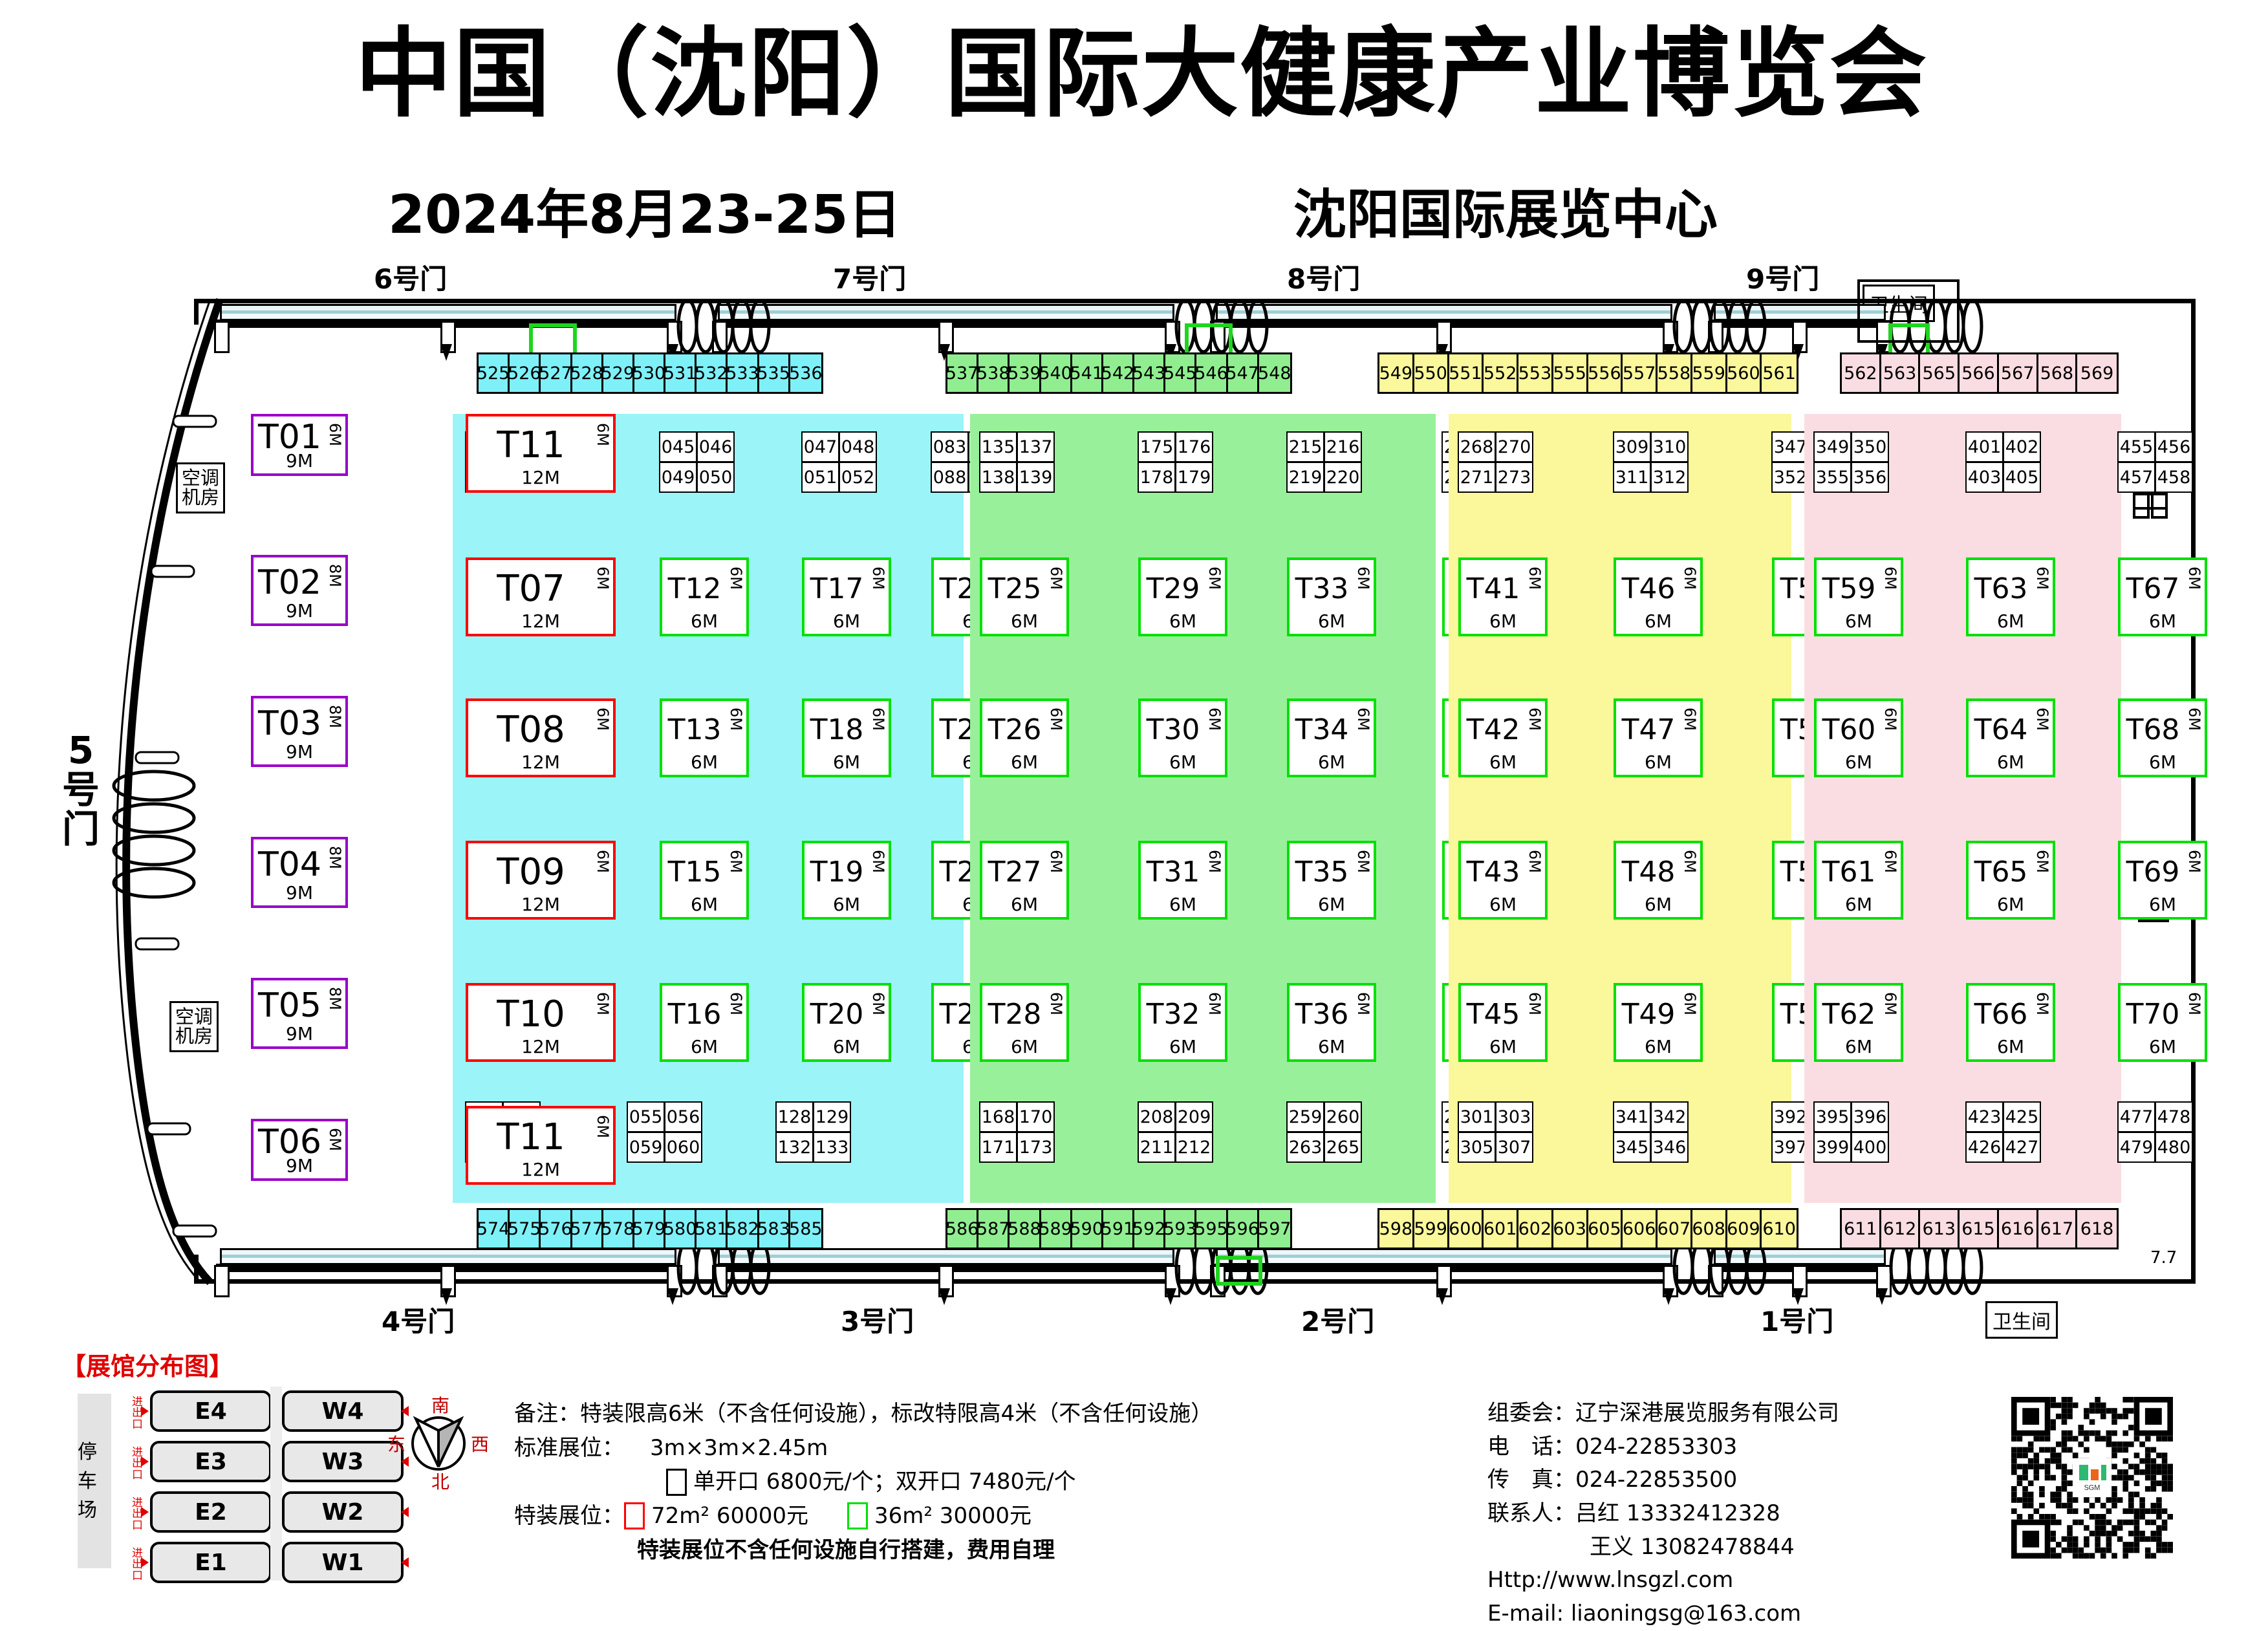 The width and height of the screenshot is (2268, 1631). I want to click on bottom-booth-cell: 574, so click(493, 1229).